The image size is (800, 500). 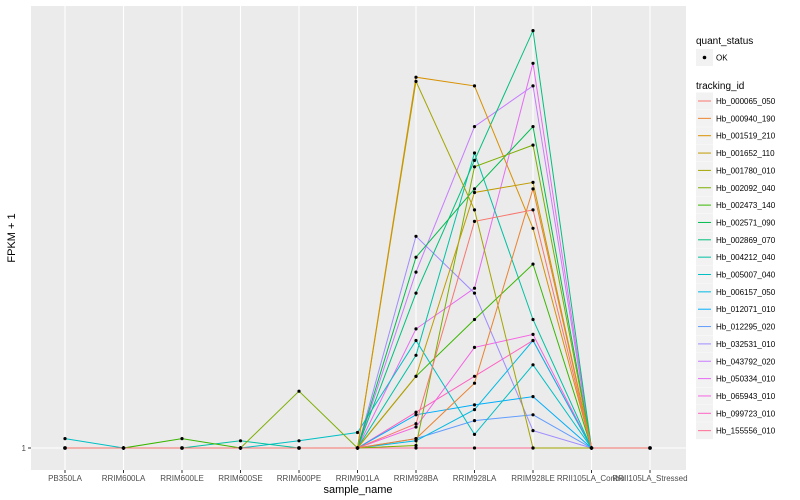 I want to click on x-tick-label: RRIM600PE, so click(x=299, y=478).